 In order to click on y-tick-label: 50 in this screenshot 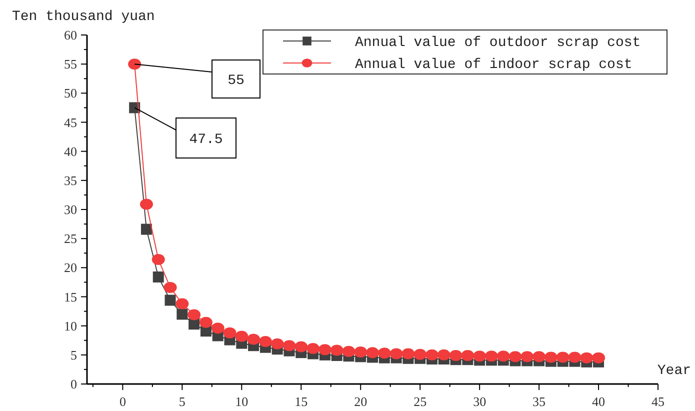, I will do `click(70, 93)`.